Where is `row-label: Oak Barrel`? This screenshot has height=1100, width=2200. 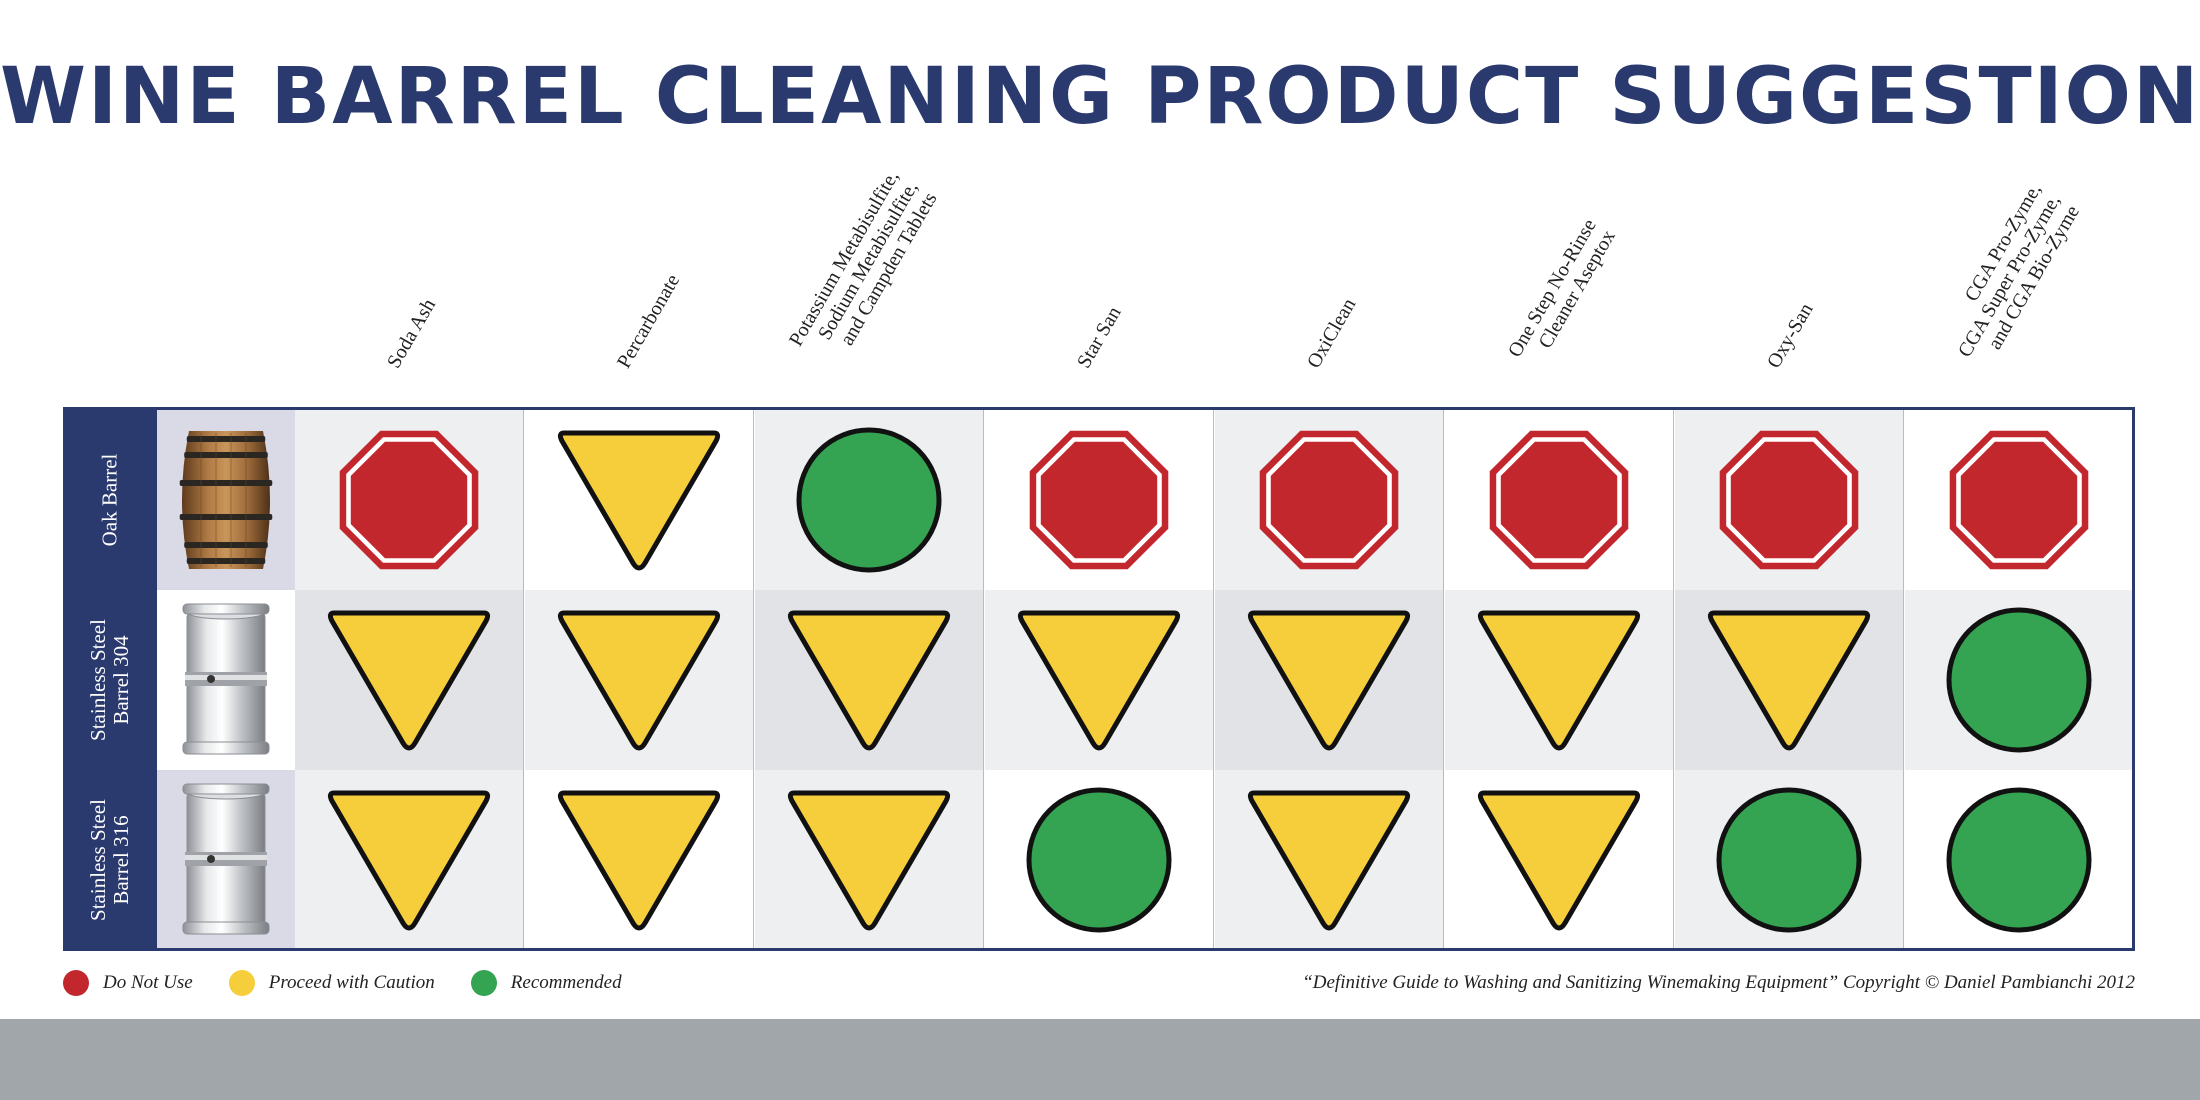
row-label: Oak Barrel is located at coordinates (110, 500).